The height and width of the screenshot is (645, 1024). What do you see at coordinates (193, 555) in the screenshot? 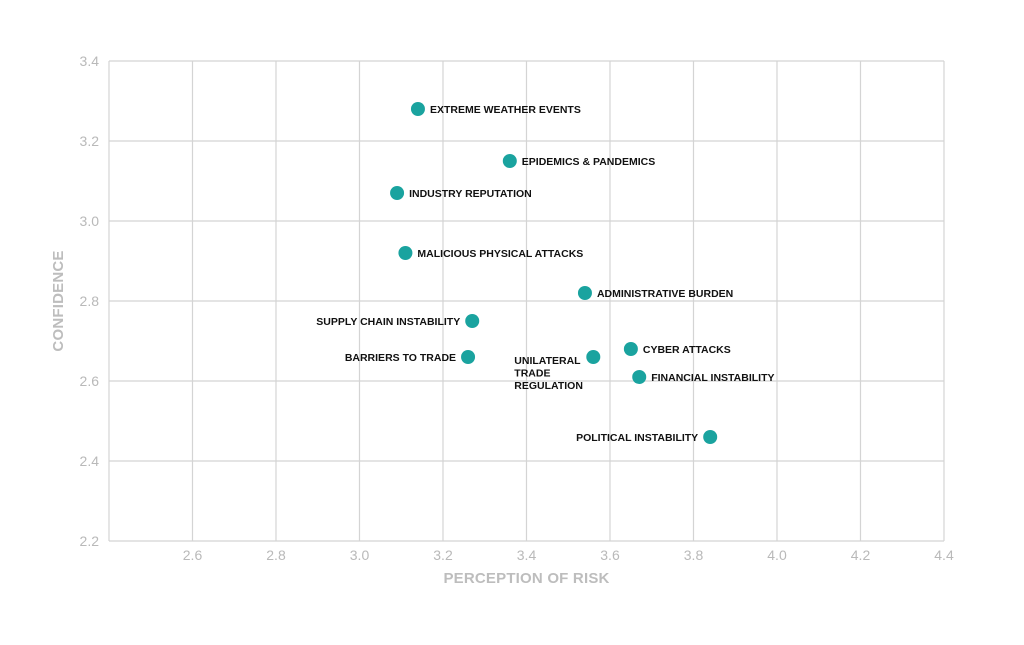
I see `x-tick-label: 2.6` at bounding box center [193, 555].